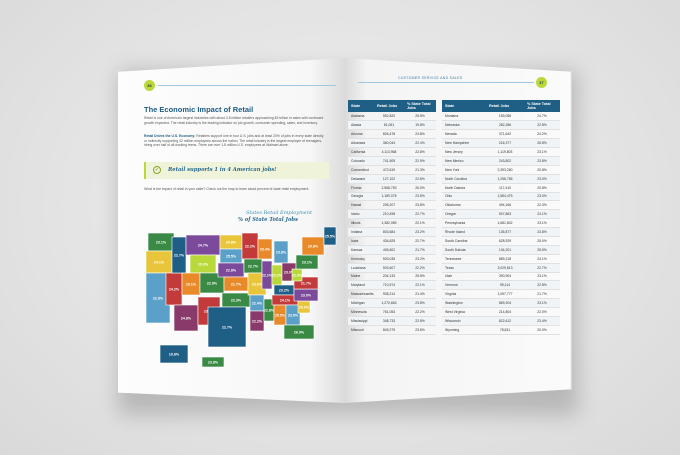 The width and height of the screenshot is (680, 455). I want to click on map-state-label: 24.7%, so click(203, 245).